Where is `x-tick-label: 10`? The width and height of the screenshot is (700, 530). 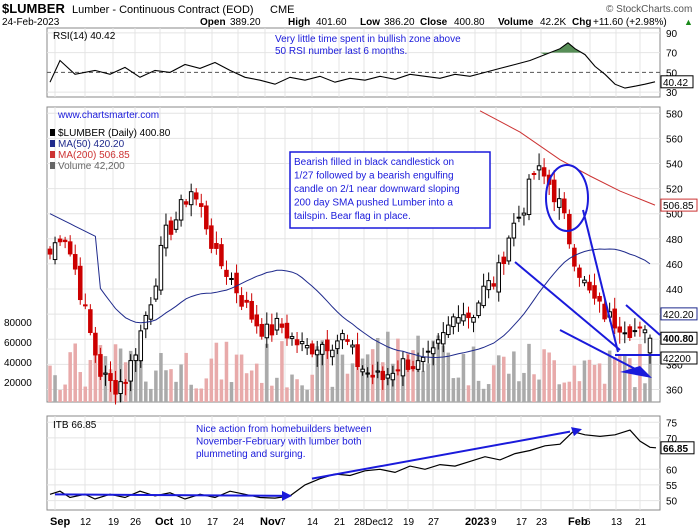
x-tick-label: 10 is located at coordinates (186, 522).